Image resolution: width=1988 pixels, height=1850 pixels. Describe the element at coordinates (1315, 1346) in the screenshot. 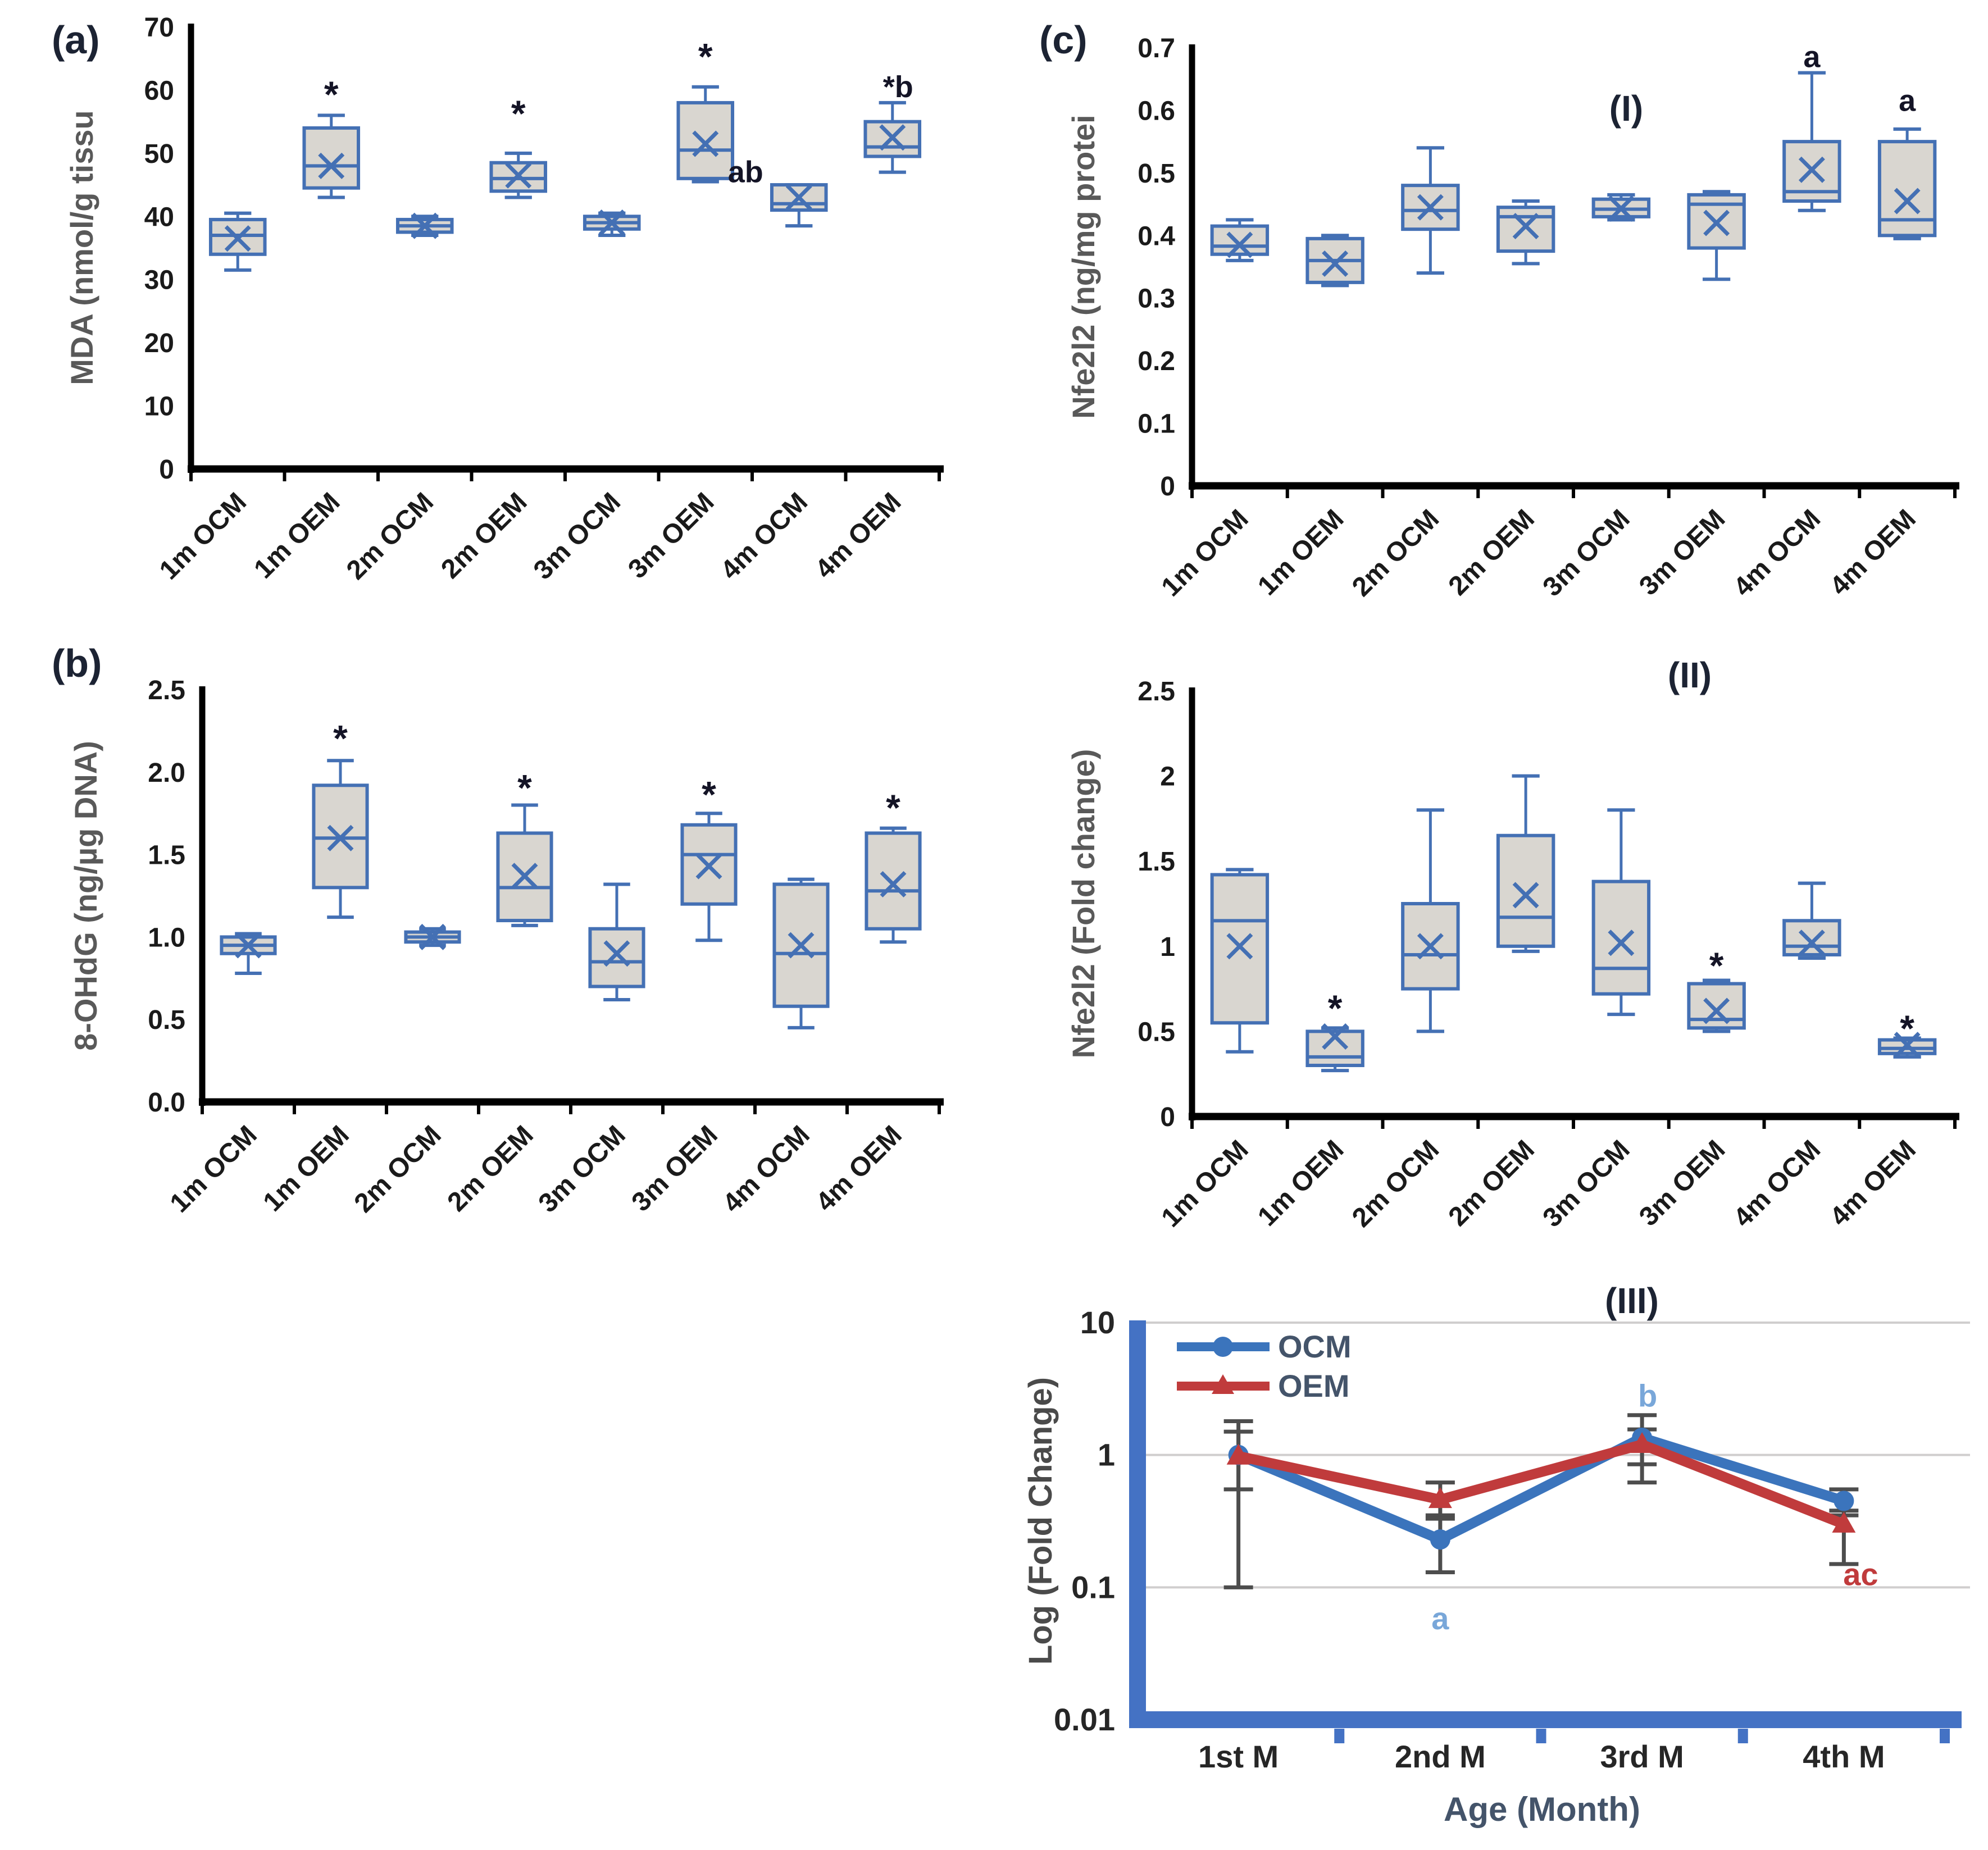

I see `legend-label-ocm: OCM` at that location.